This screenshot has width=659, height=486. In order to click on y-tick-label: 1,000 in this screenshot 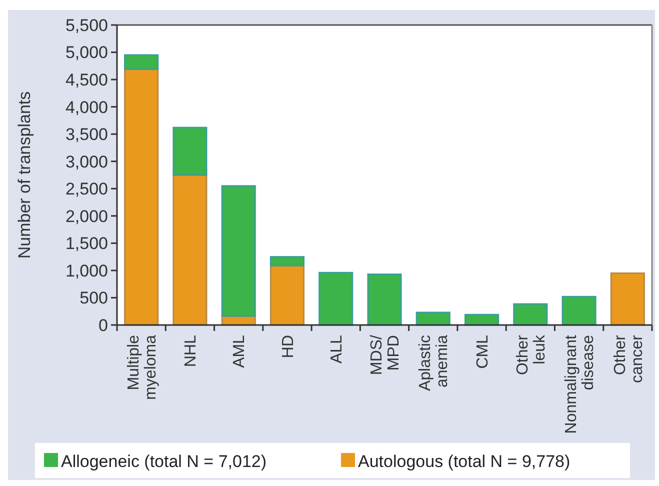, I will do `click(86, 270)`.